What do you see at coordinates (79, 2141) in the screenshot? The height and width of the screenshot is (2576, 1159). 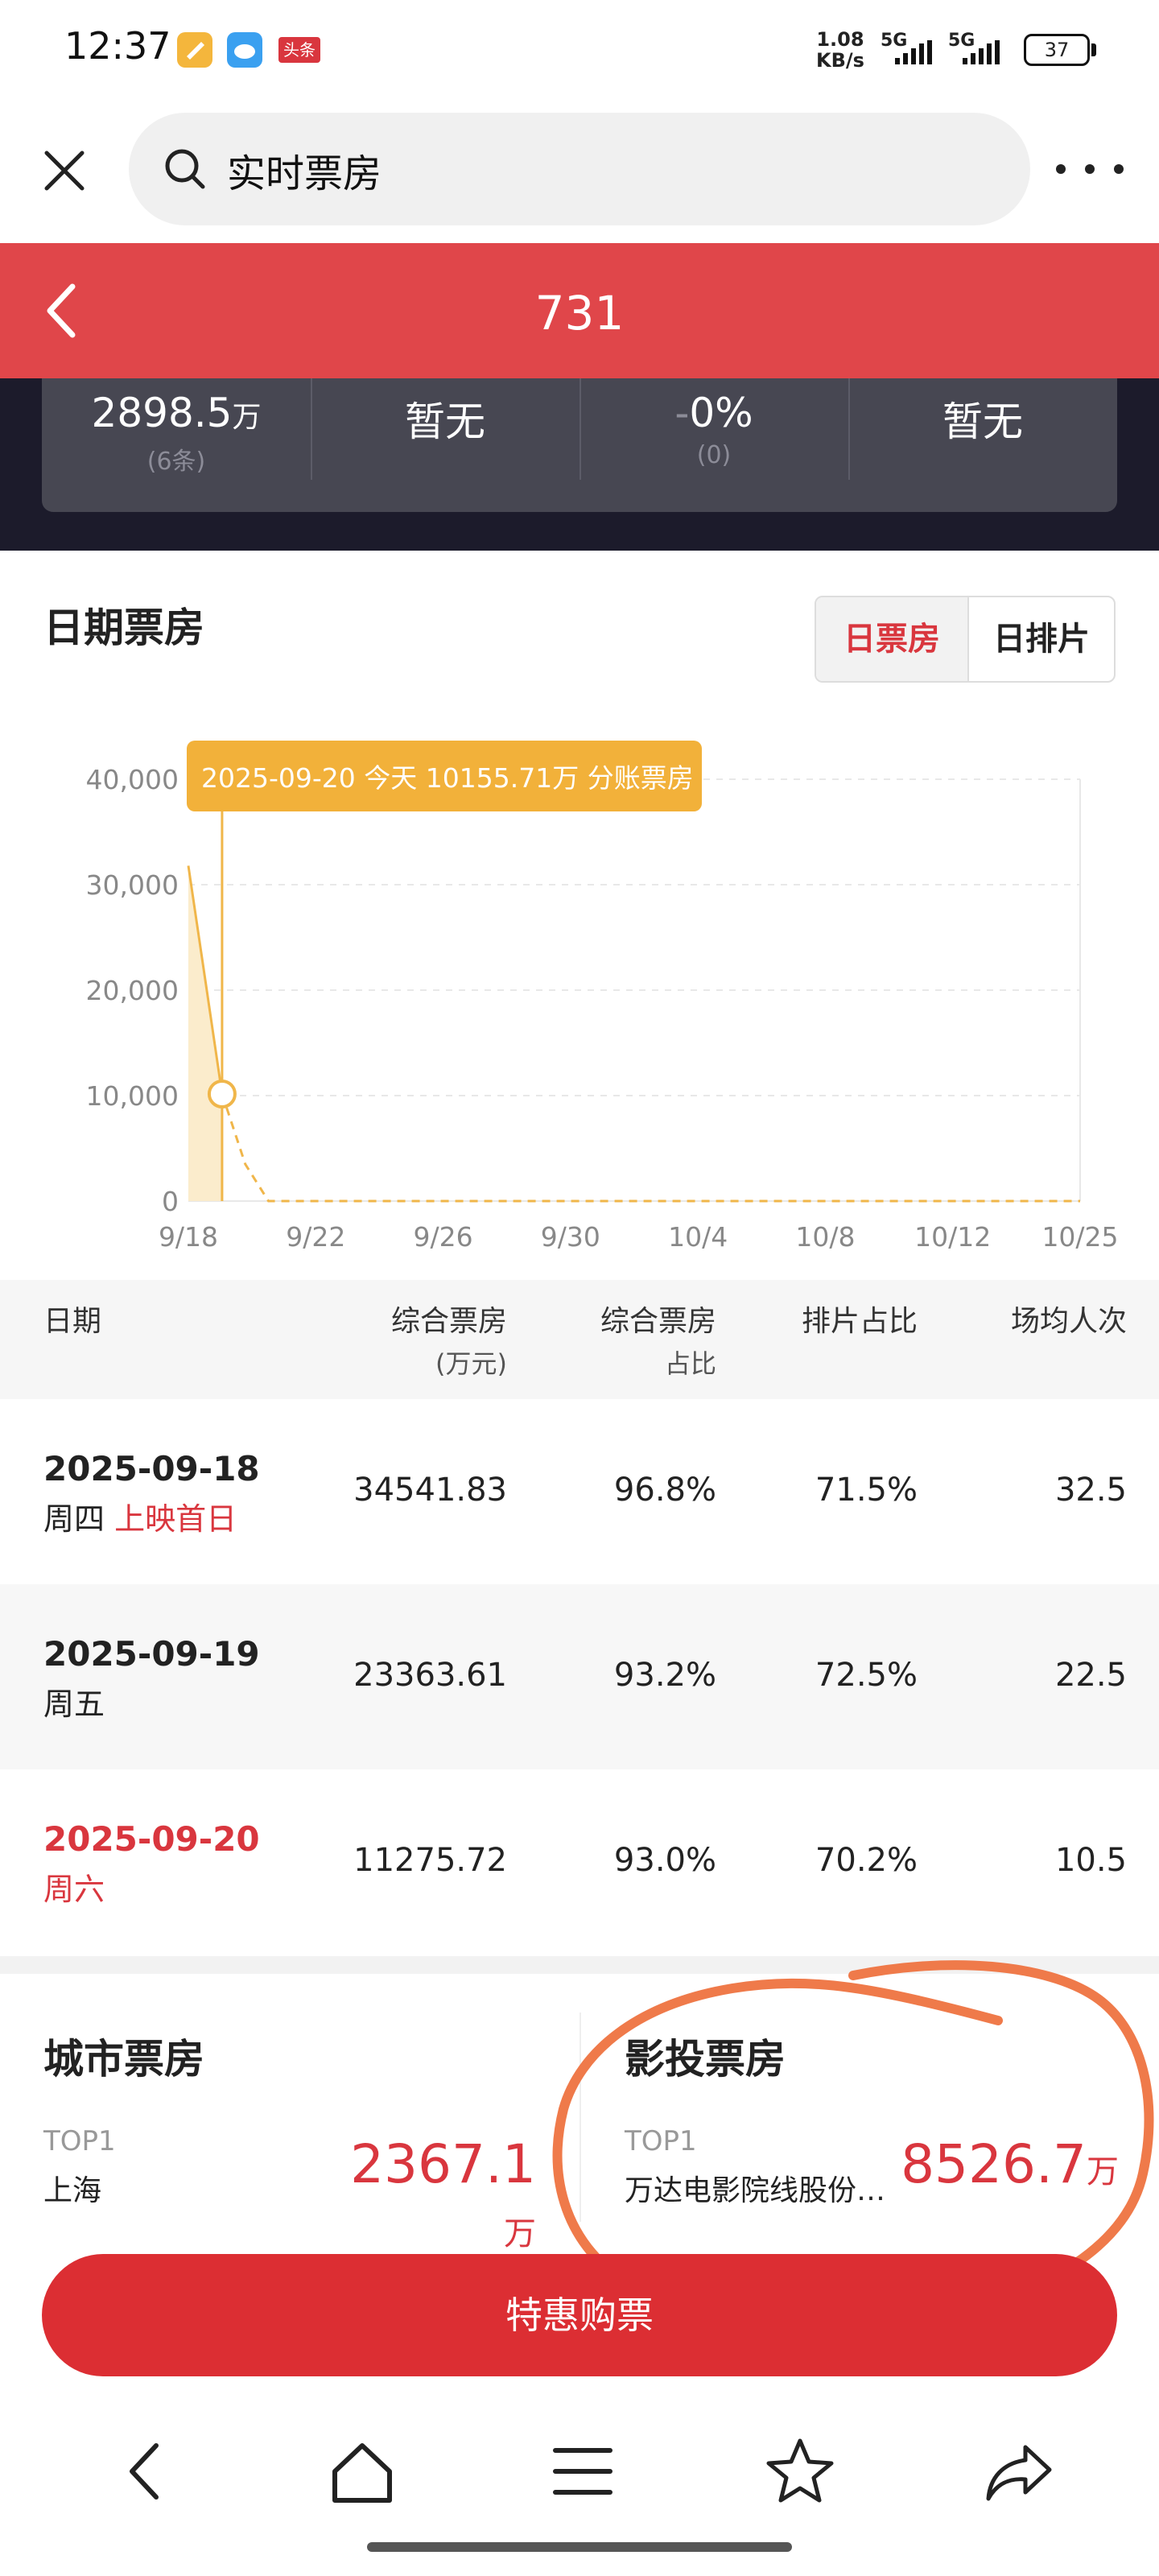 I see `city-top-label: TOP1` at bounding box center [79, 2141].